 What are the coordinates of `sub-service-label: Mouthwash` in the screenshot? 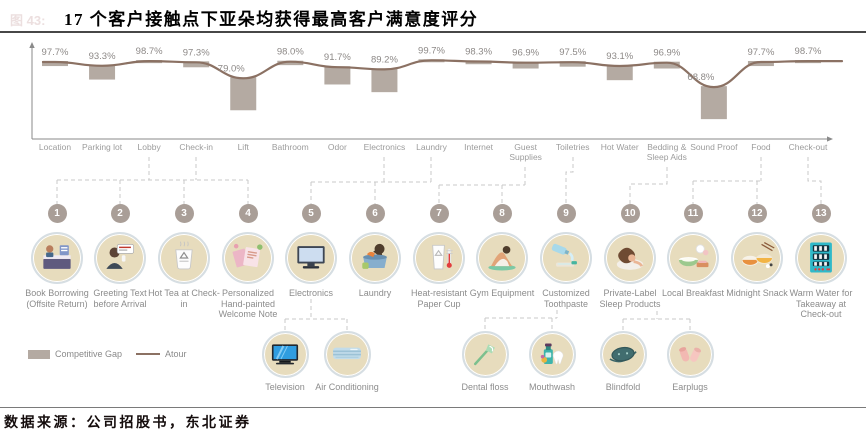 It's located at (552, 387).